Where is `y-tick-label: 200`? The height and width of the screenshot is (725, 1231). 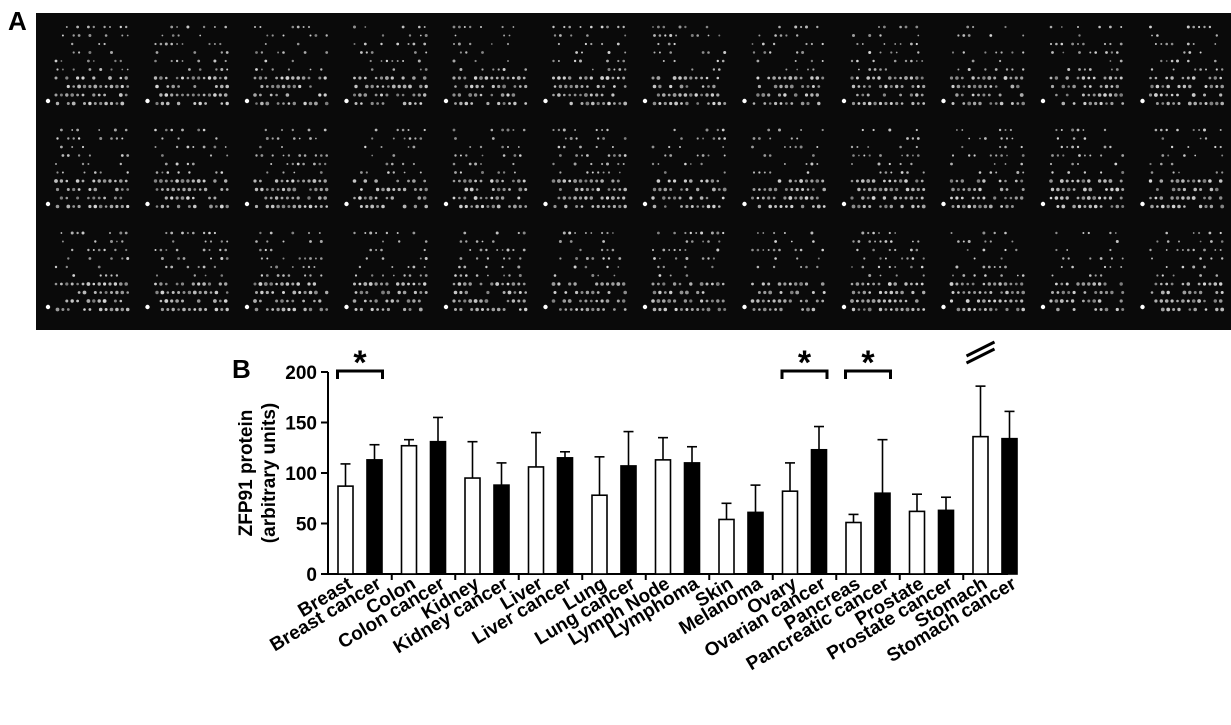 y-tick-label: 200 is located at coordinates (301, 373).